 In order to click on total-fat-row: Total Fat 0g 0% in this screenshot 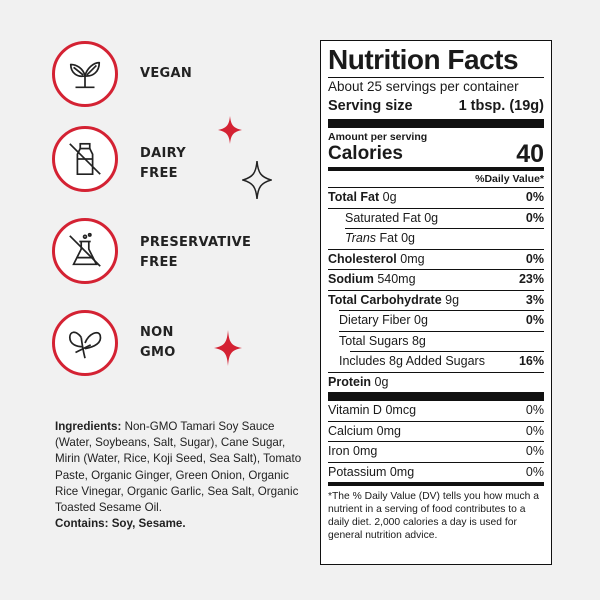, I will do `click(436, 197)`.